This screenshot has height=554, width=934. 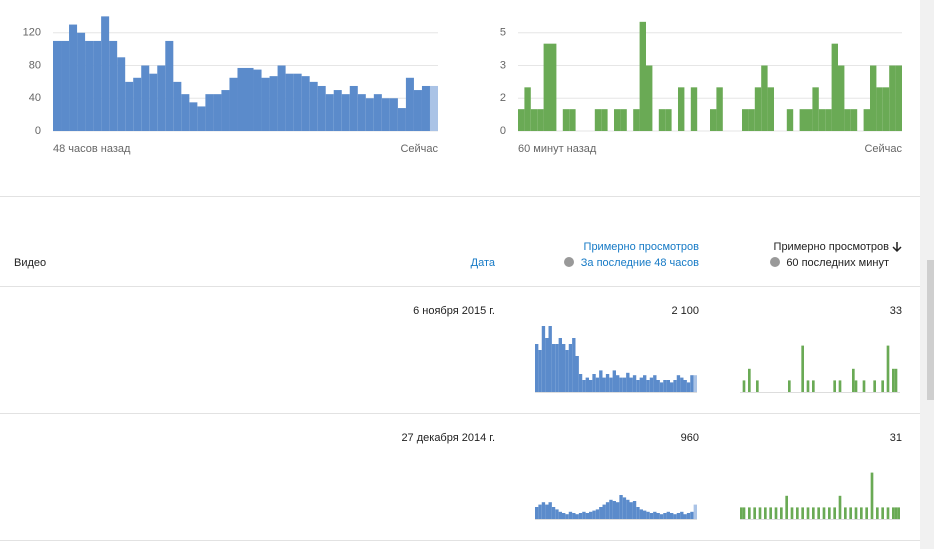 I want to click on header-views48-sub: За последние 48 часов, so click(x=640, y=263).